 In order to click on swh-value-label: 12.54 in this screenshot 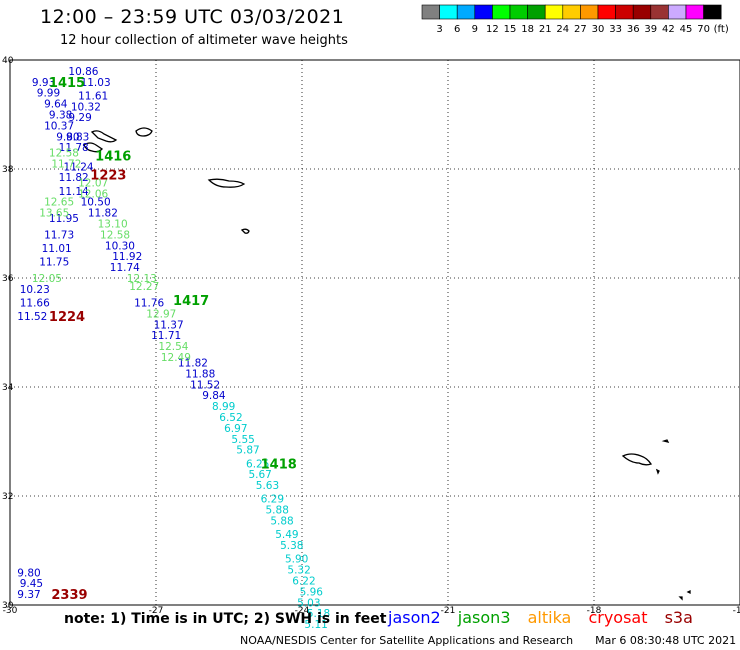, I will do `click(173, 347)`.